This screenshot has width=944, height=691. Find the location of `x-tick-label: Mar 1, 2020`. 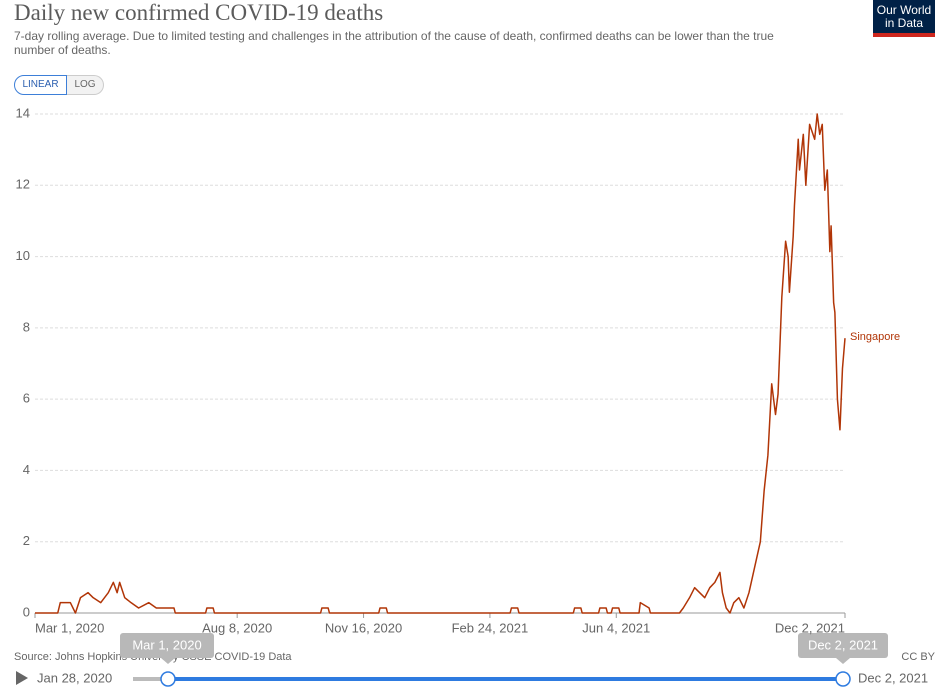

x-tick-label: Mar 1, 2020 is located at coordinates (69, 627).